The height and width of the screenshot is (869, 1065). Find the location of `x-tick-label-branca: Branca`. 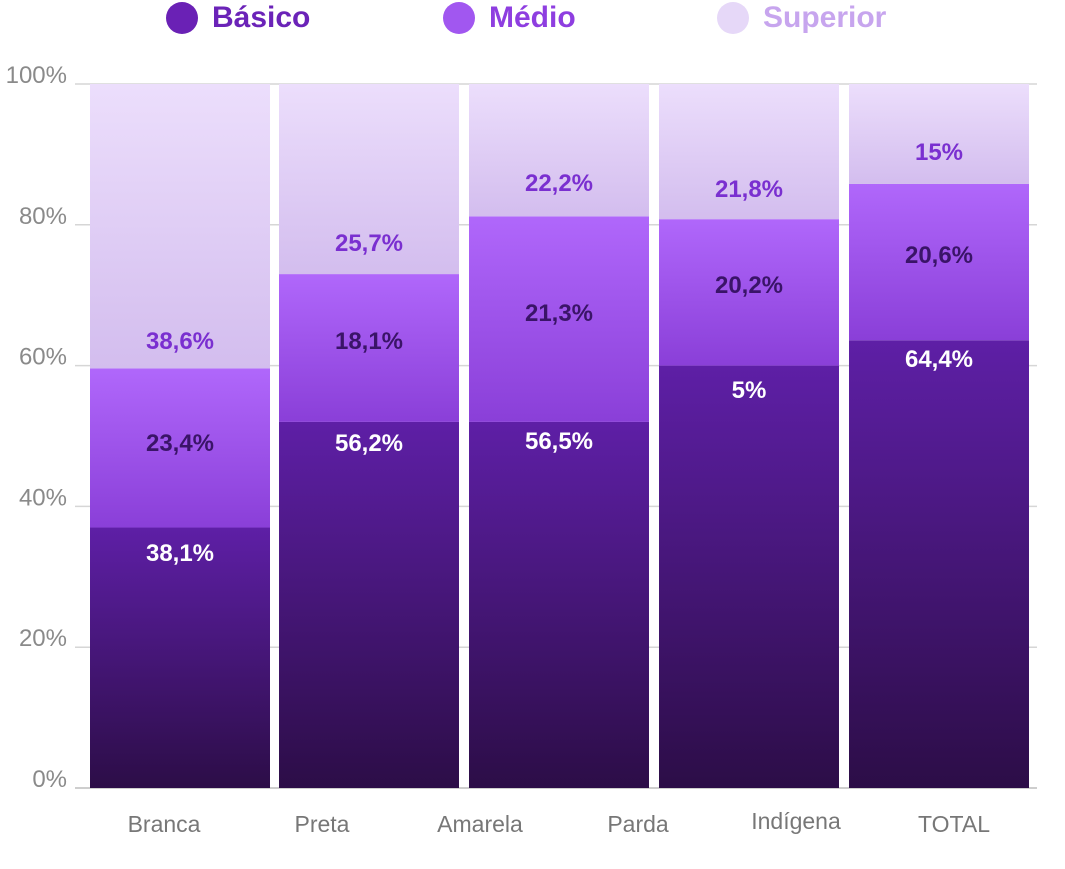

x-tick-label-branca: Branca is located at coordinates (164, 824).